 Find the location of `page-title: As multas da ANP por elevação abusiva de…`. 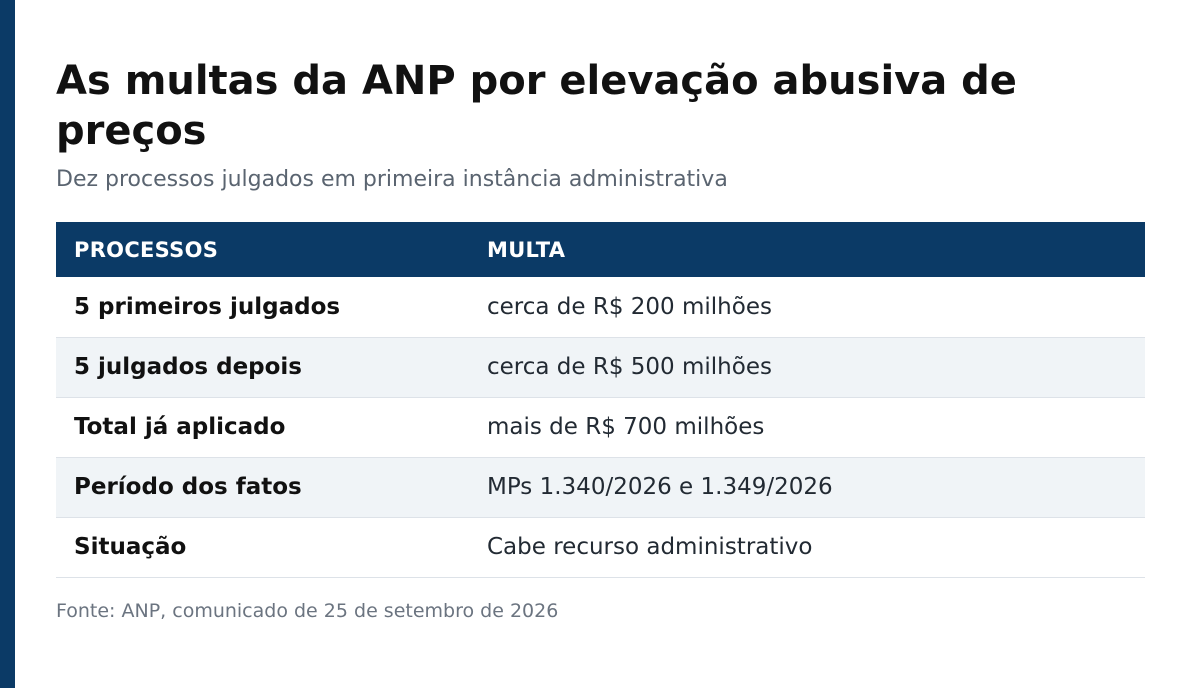

page-title: As multas da ANP por elevação abusiva de… is located at coordinates (536, 106).